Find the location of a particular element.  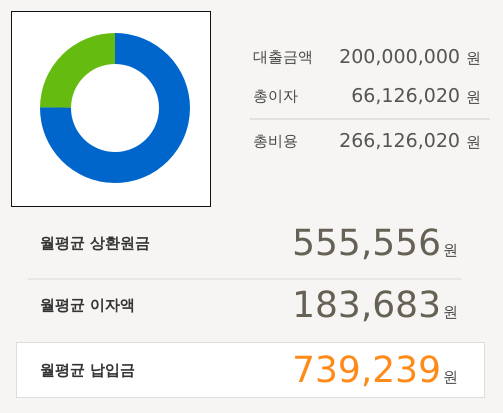

text: 66,126,020 is located at coordinates (405, 96).